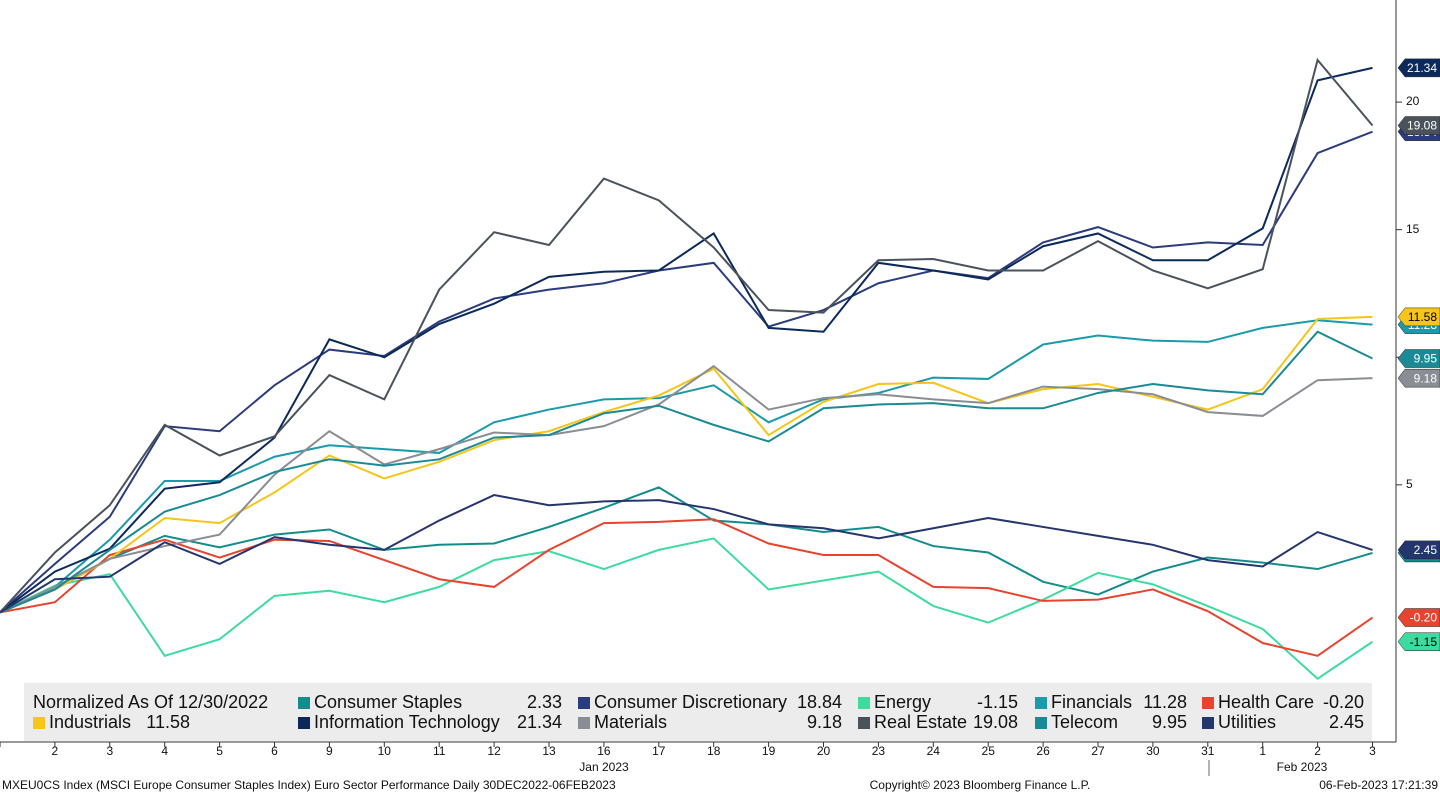  What do you see at coordinates (769, 751) in the screenshot?
I see `x-tick-label: 19` at bounding box center [769, 751].